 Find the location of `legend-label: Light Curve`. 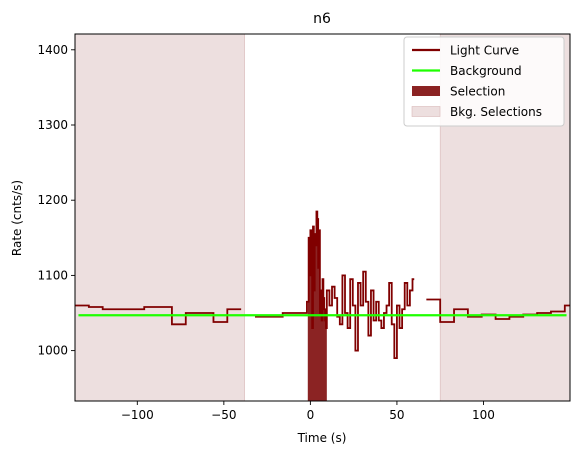

legend-label: Light Curve is located at coordinates (484, 51).